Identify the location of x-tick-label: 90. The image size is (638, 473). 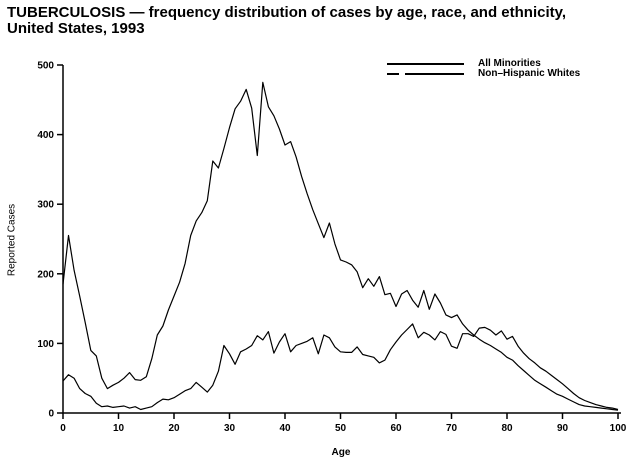
(563, 428).